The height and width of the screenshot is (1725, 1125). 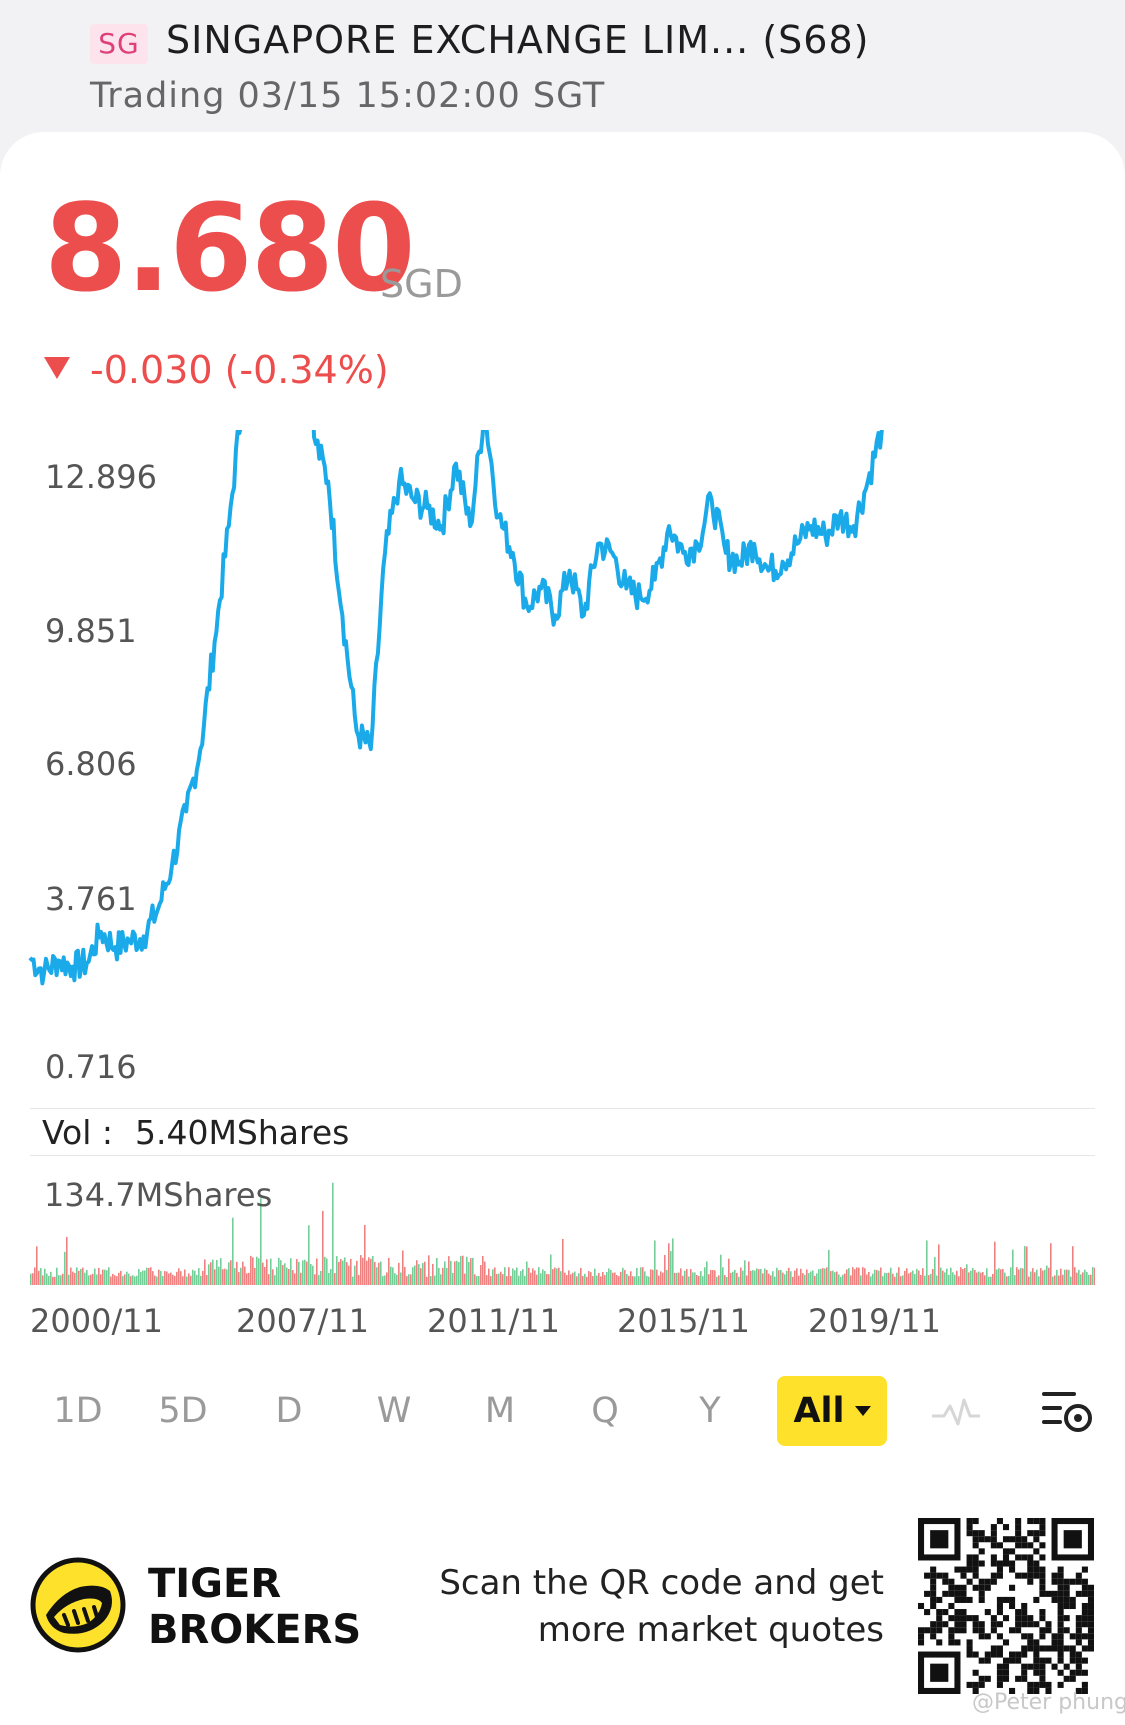 I want to click on y-axis-label-max: 12.896, so click(x=101, y=477).